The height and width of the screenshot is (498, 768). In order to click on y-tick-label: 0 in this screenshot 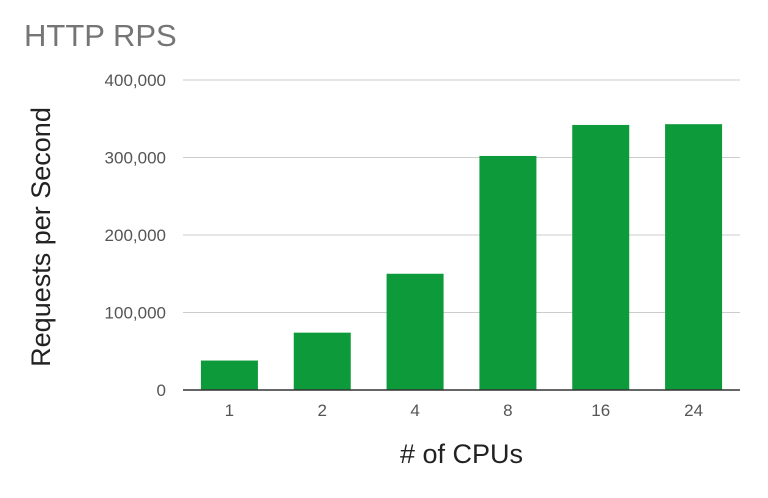, I will do `click(161, 390)`.